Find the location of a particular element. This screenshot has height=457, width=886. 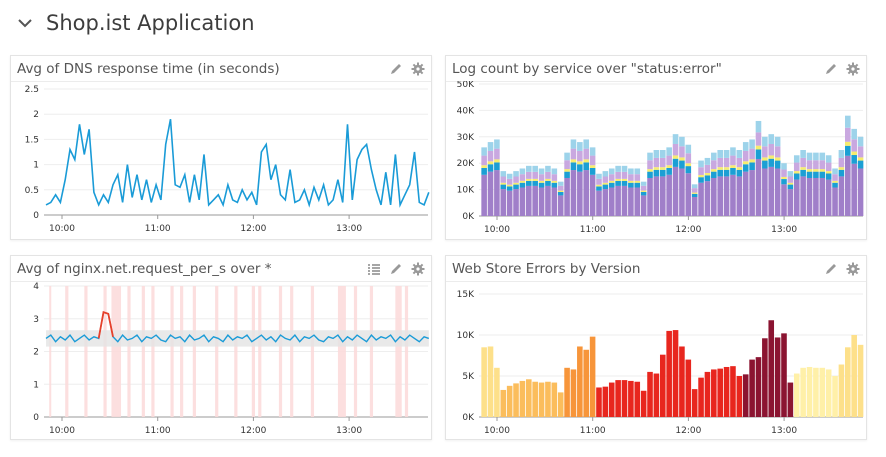

list-icon is located at coordinates (374, 269).